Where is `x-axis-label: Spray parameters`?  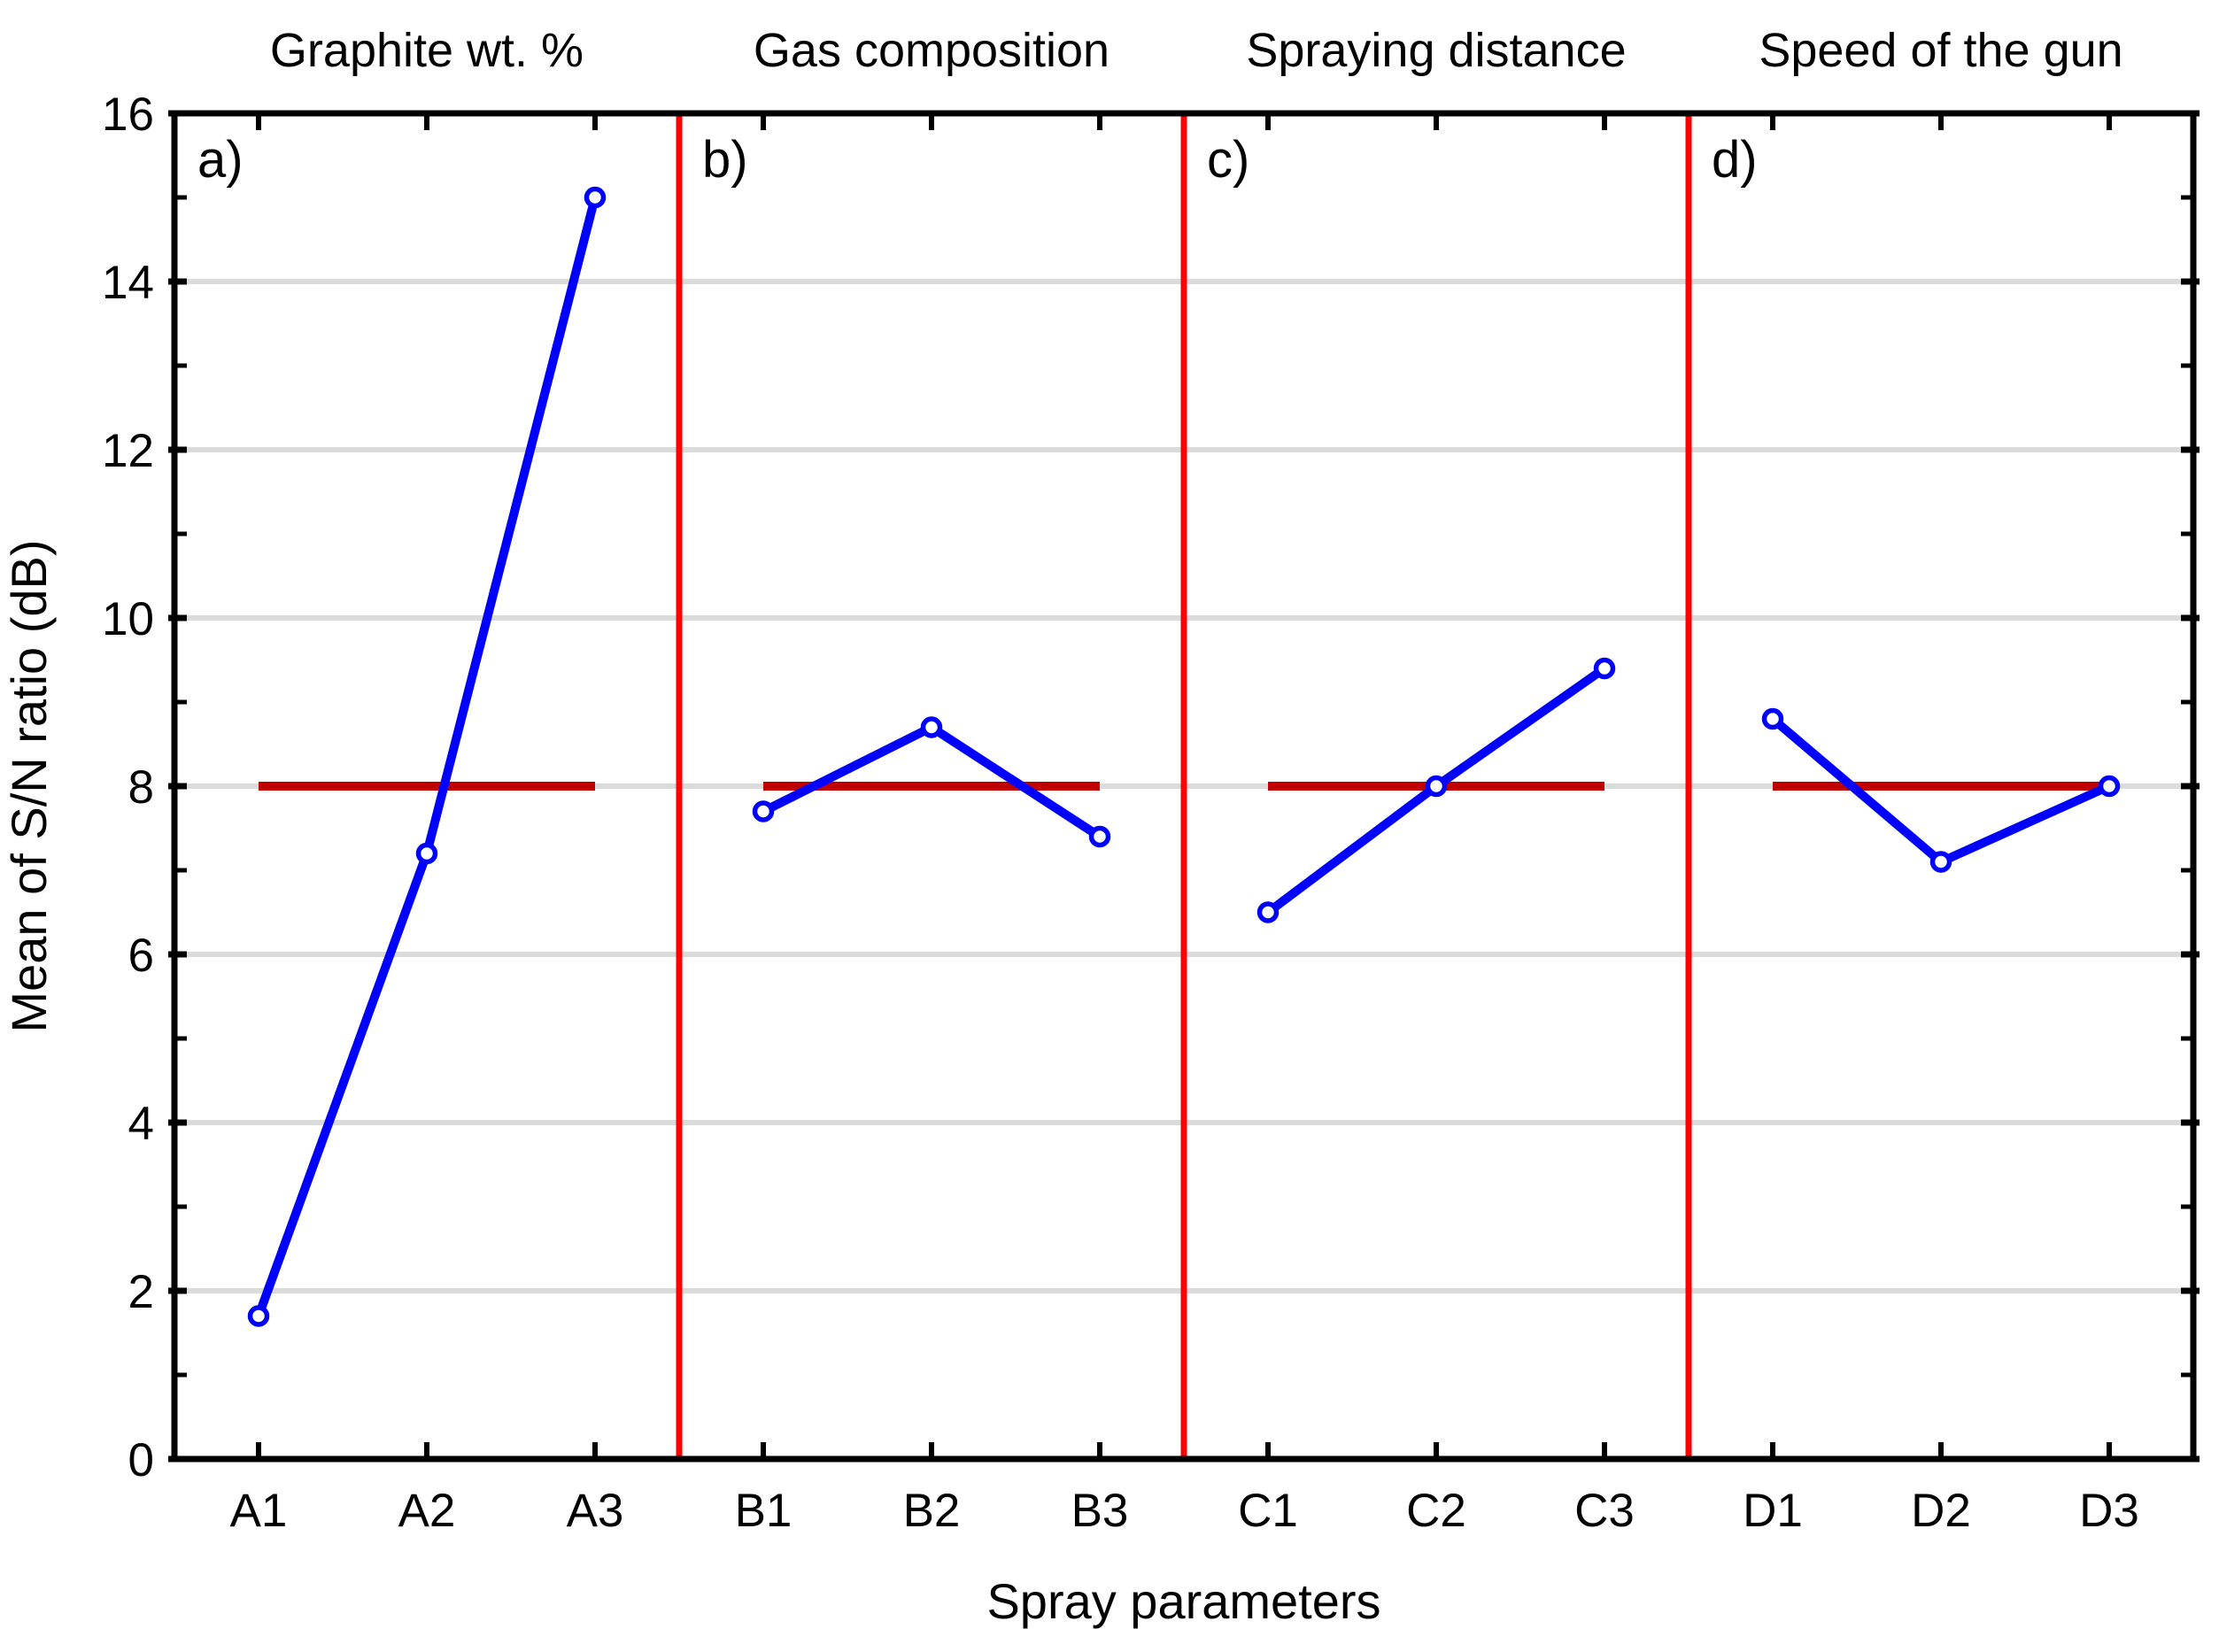 x-axis-label: Spray parameters is located at coordinates (1183, 1601).